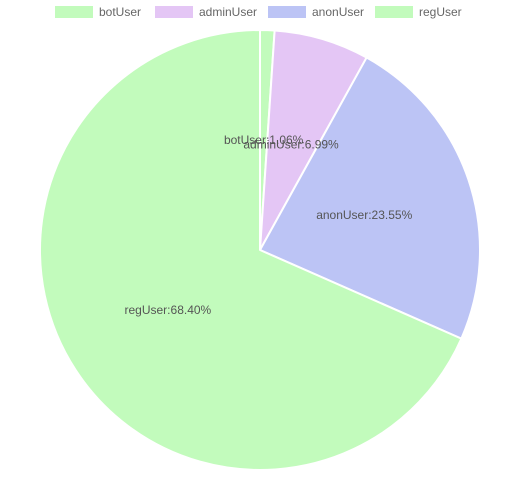 This screenshot has height=489, width=522. I want to click on legend-swatch-botUser, so click(74, 12).